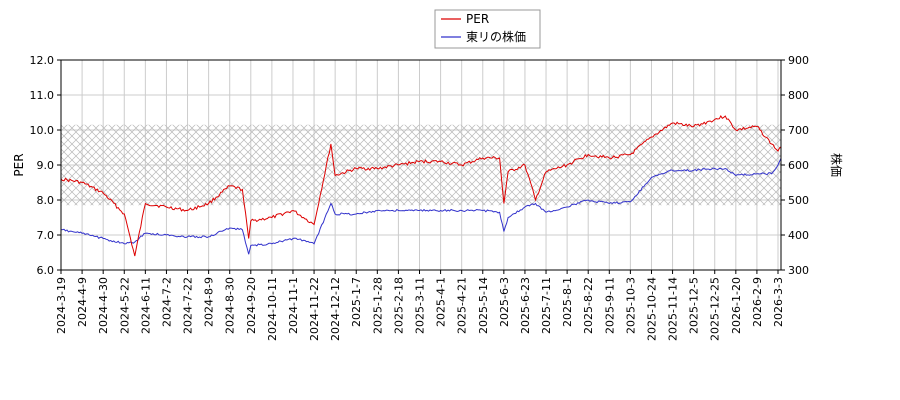  I want to click on x-tick-label: 2024-12-12, so click(335, 309).